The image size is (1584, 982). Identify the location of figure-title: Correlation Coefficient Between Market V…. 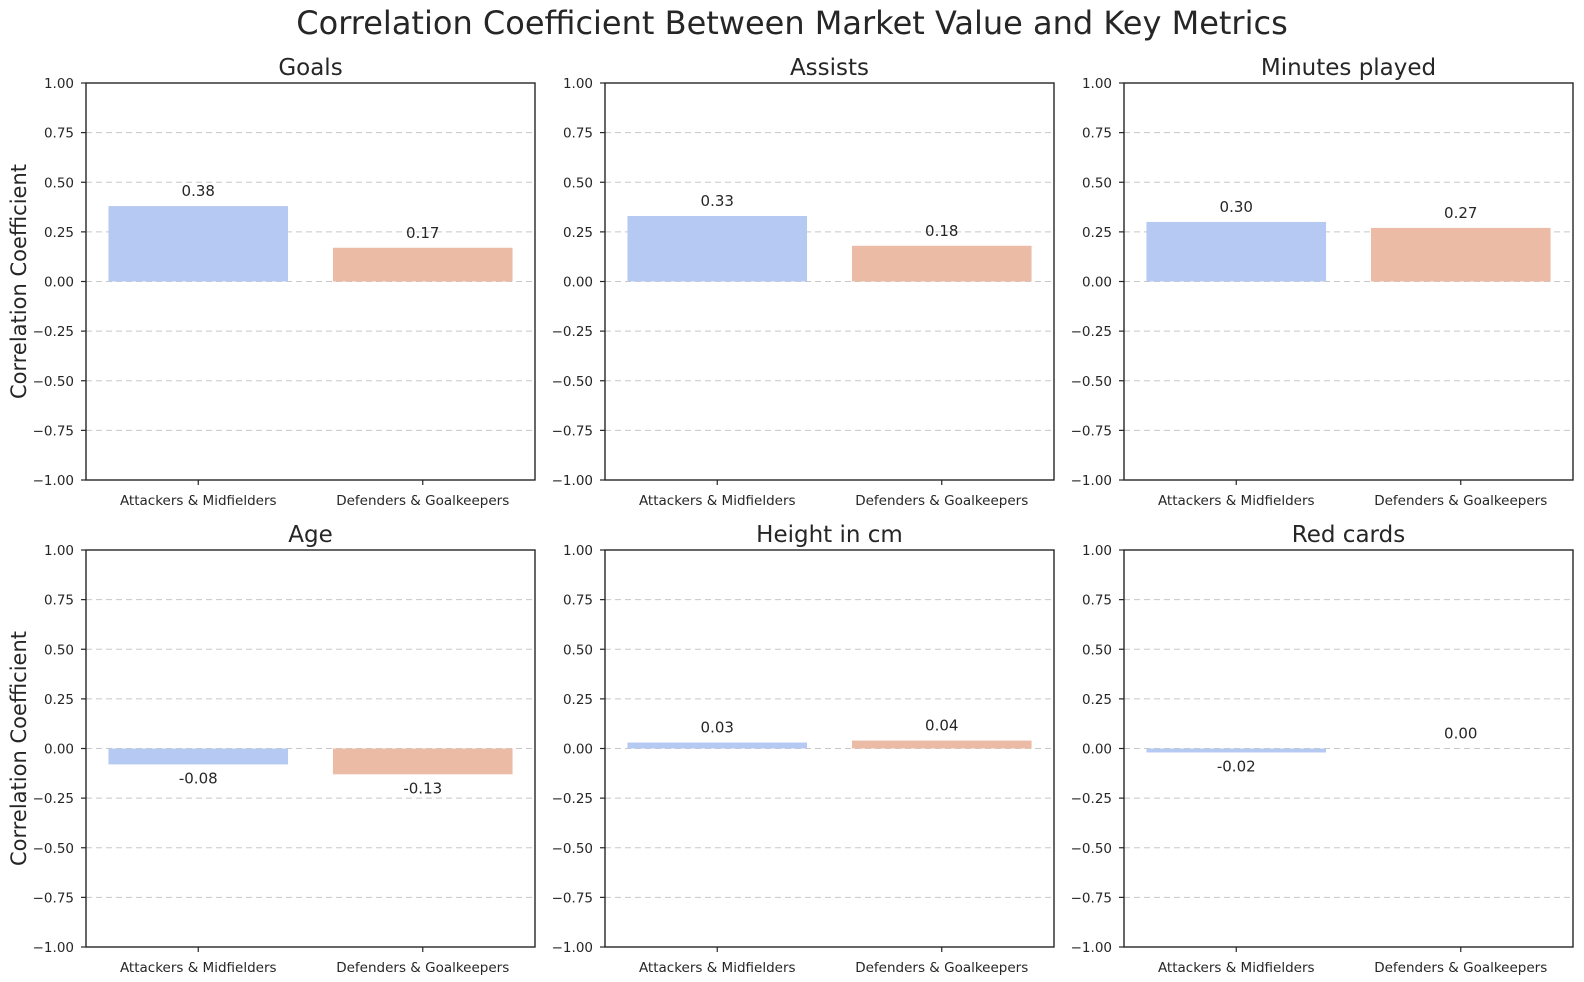
(792, 23).